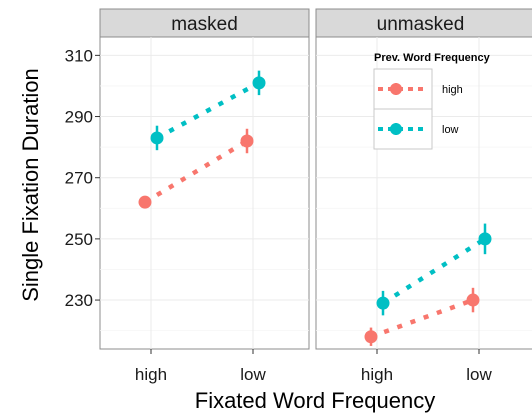  Describe the element at coordinates (79, 55) in the screenshot. I see `y-tick-label: 310` at that location.